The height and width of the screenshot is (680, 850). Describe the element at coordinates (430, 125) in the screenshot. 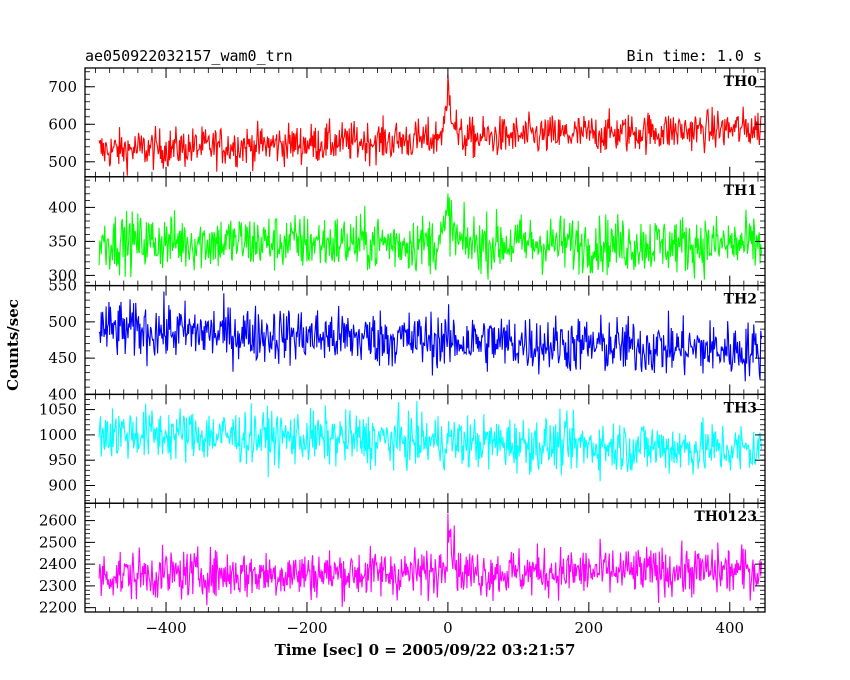

I see `series-line-th0` at that location.